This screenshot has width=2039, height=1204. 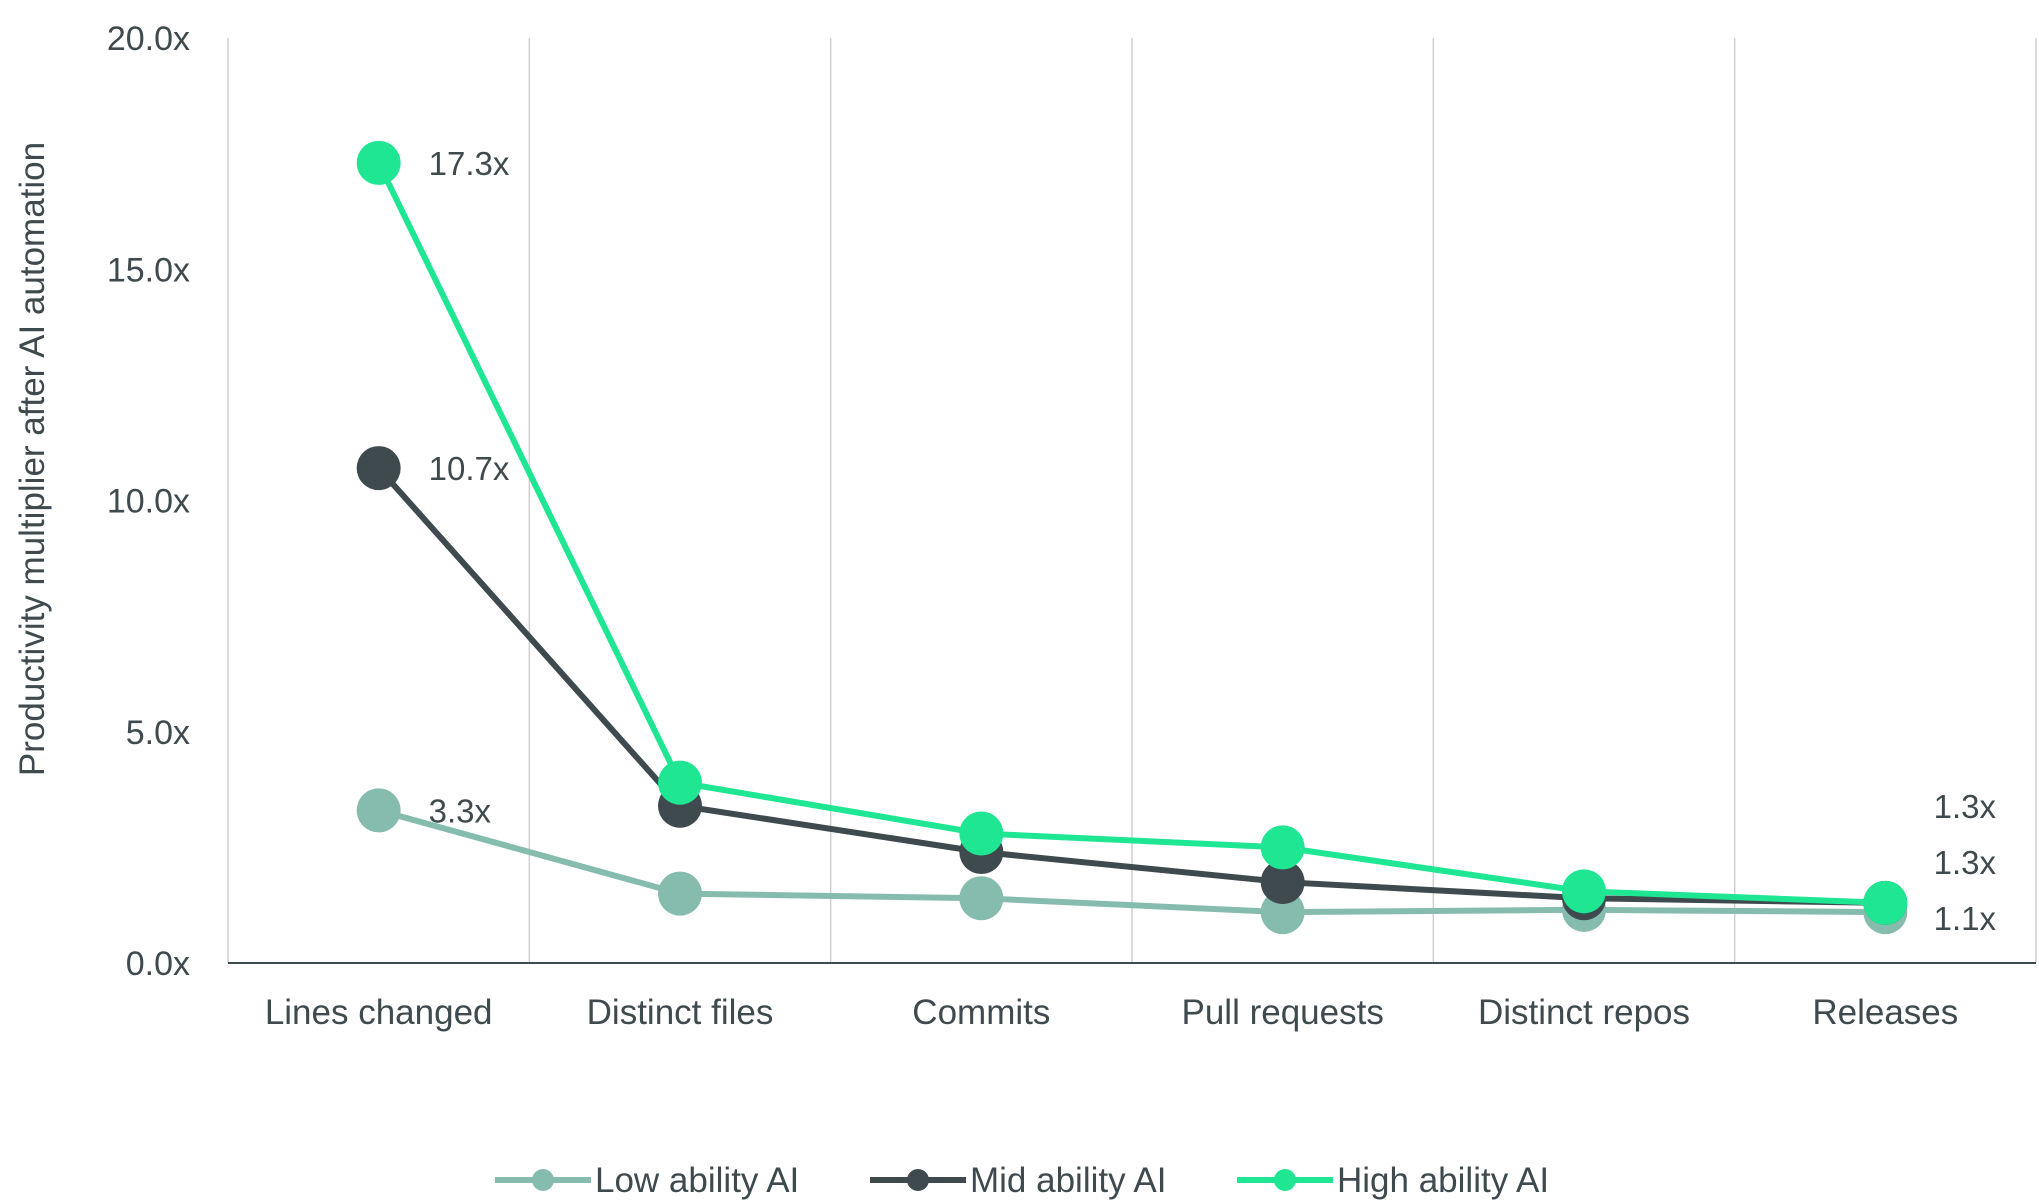 What do you see at coordinates (469, 468) in the screenshot?
I see `data-label: 10.7x` at bounding box center [469, 468].